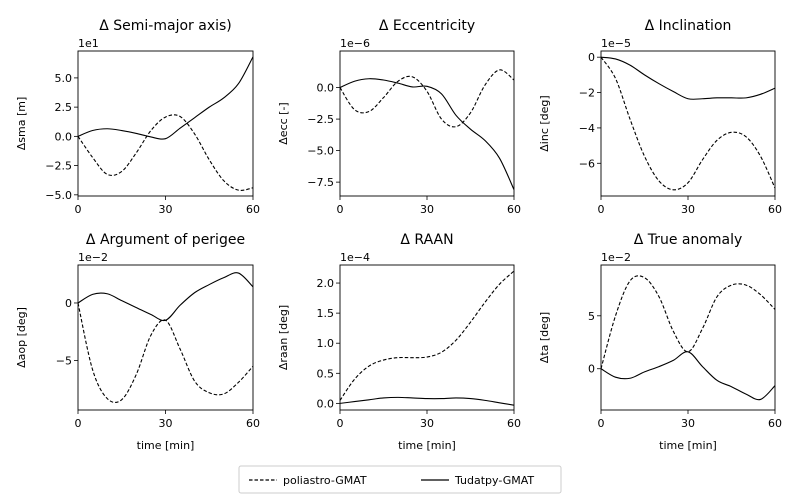  I want to click on axis-offset-label: 1e1, so click(88, 43).